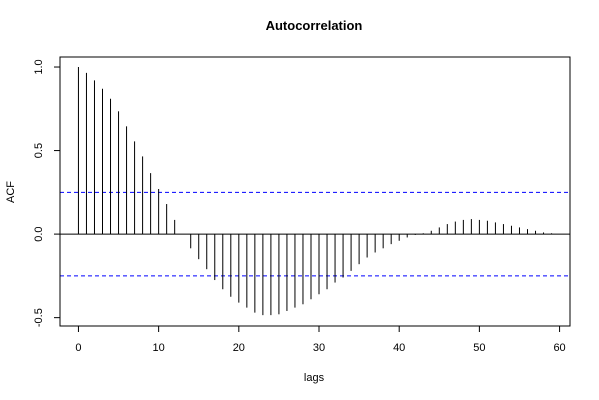  What do you see at coordinates (11, 192) in the screenshot?
I see `y-axis-label: ACF` at bounding box center [11, 192].